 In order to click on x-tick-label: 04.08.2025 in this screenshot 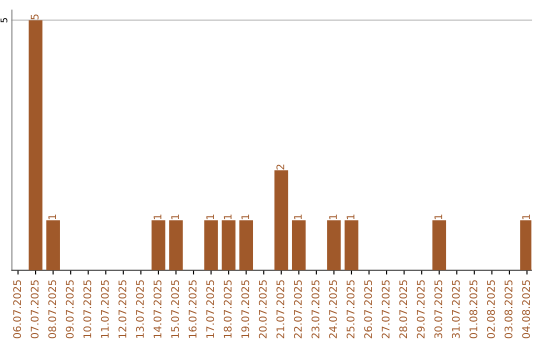, I will do `click(526, 309)`.